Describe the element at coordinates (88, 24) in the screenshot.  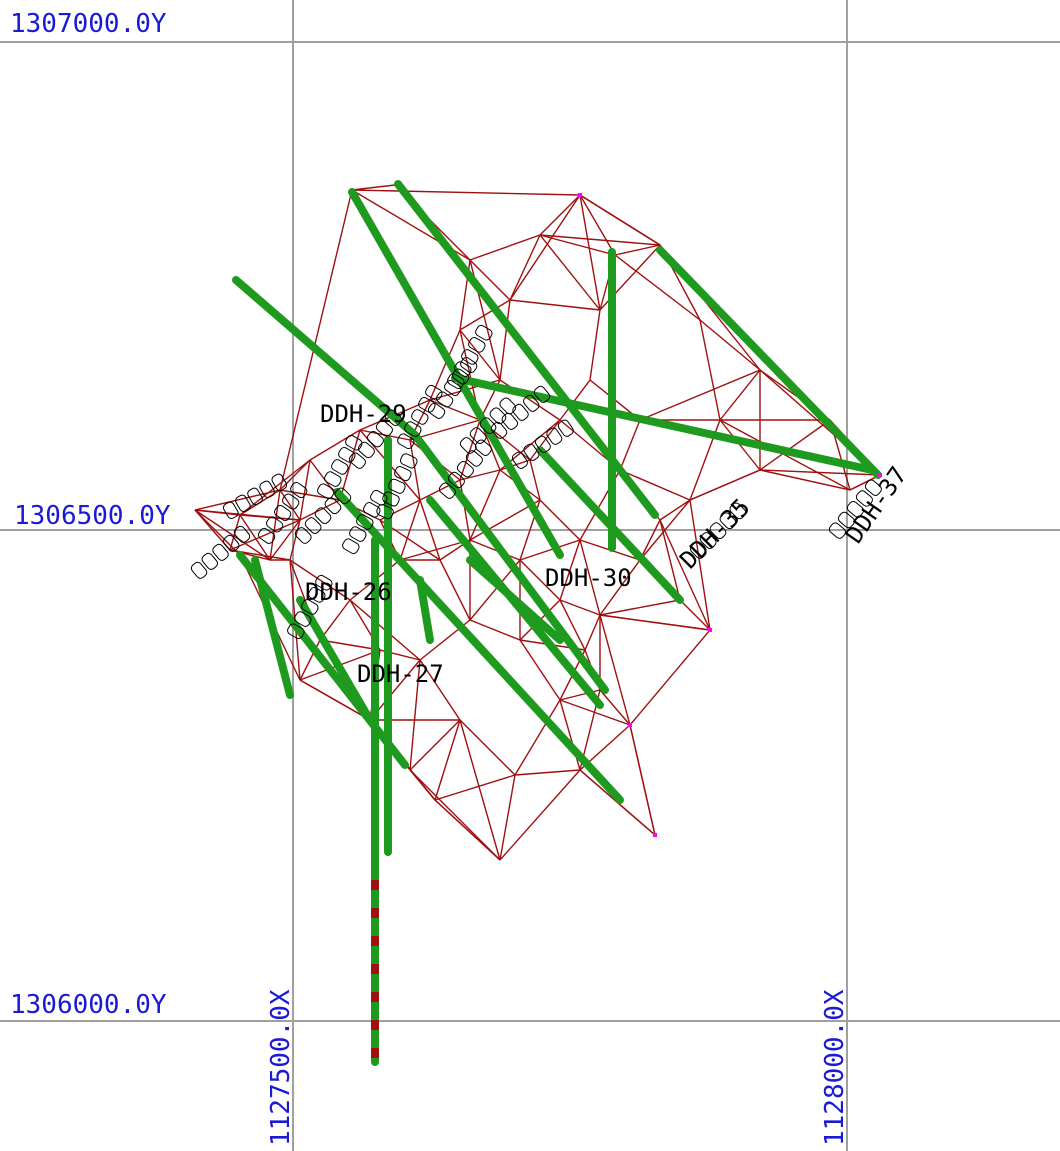
I see `grid-label-y-top: 1307000.0Y` at that location.